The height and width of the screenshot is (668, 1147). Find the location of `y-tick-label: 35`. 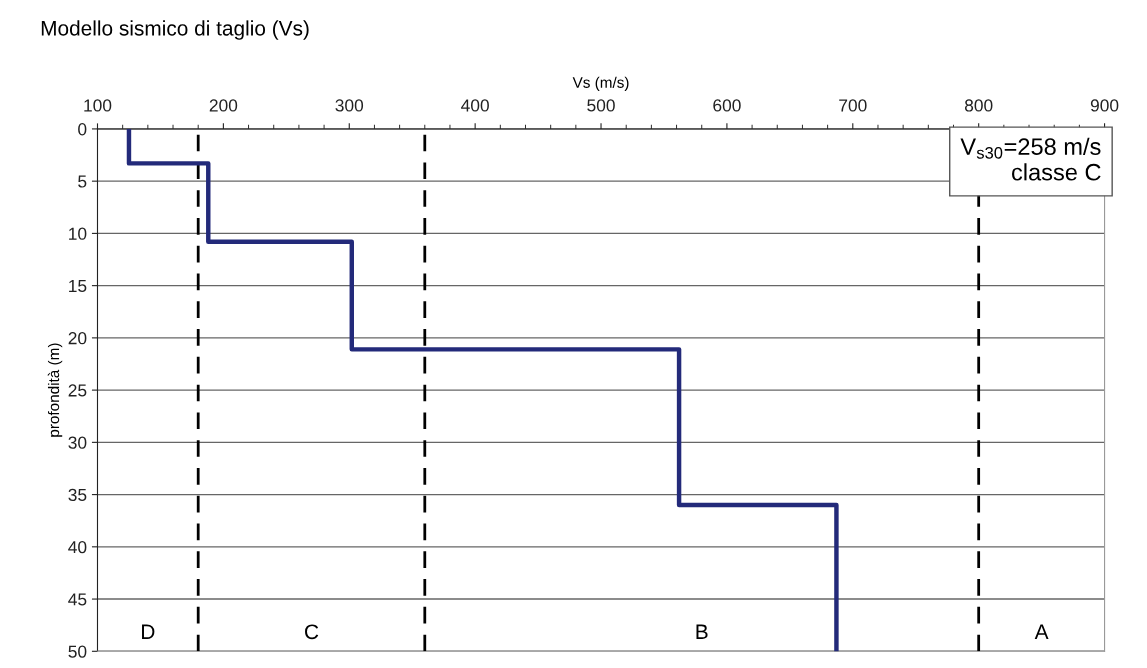

y-tick-label: 35 is located at coordinates (77, 495).